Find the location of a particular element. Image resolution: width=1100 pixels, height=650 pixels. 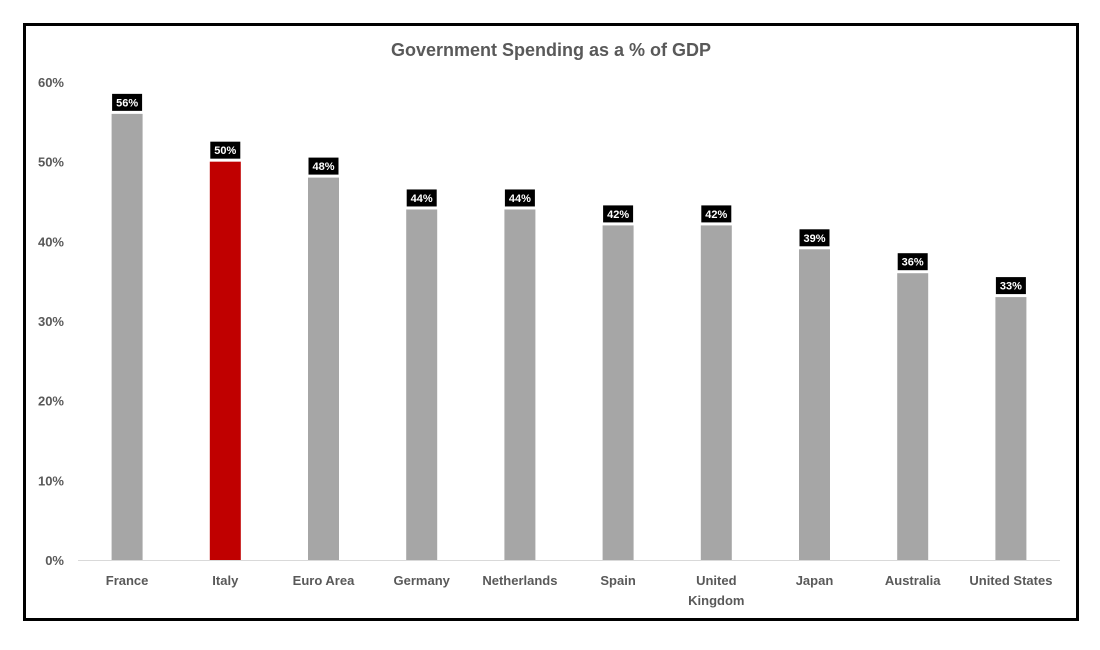

x-tick-label: Euro Area is located at coordinates (324, 580).